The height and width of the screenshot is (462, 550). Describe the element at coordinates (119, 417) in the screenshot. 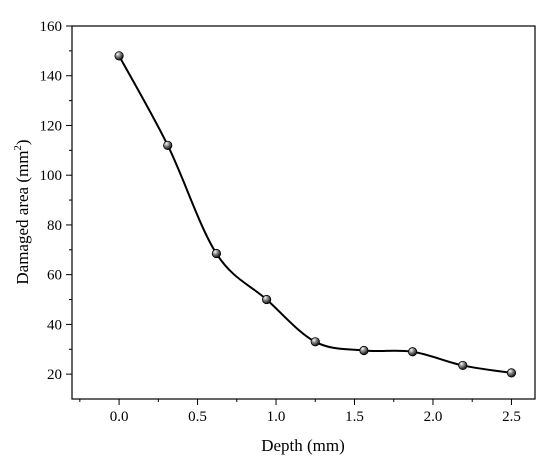

I see `x-tick-label: 0.0` at that location.